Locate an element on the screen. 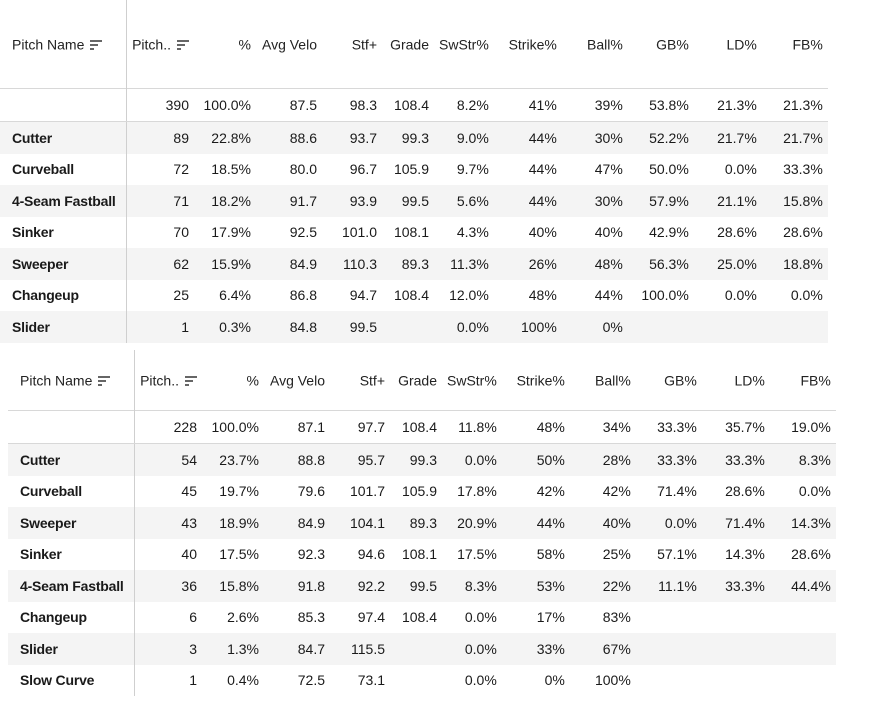 Image resolution: width=880 pixels, height=701 pixels. table-row: Slow Curve 1 0.4% 72.5 73.1 0.0% 0% 100% is located at coordinates (422, 680).